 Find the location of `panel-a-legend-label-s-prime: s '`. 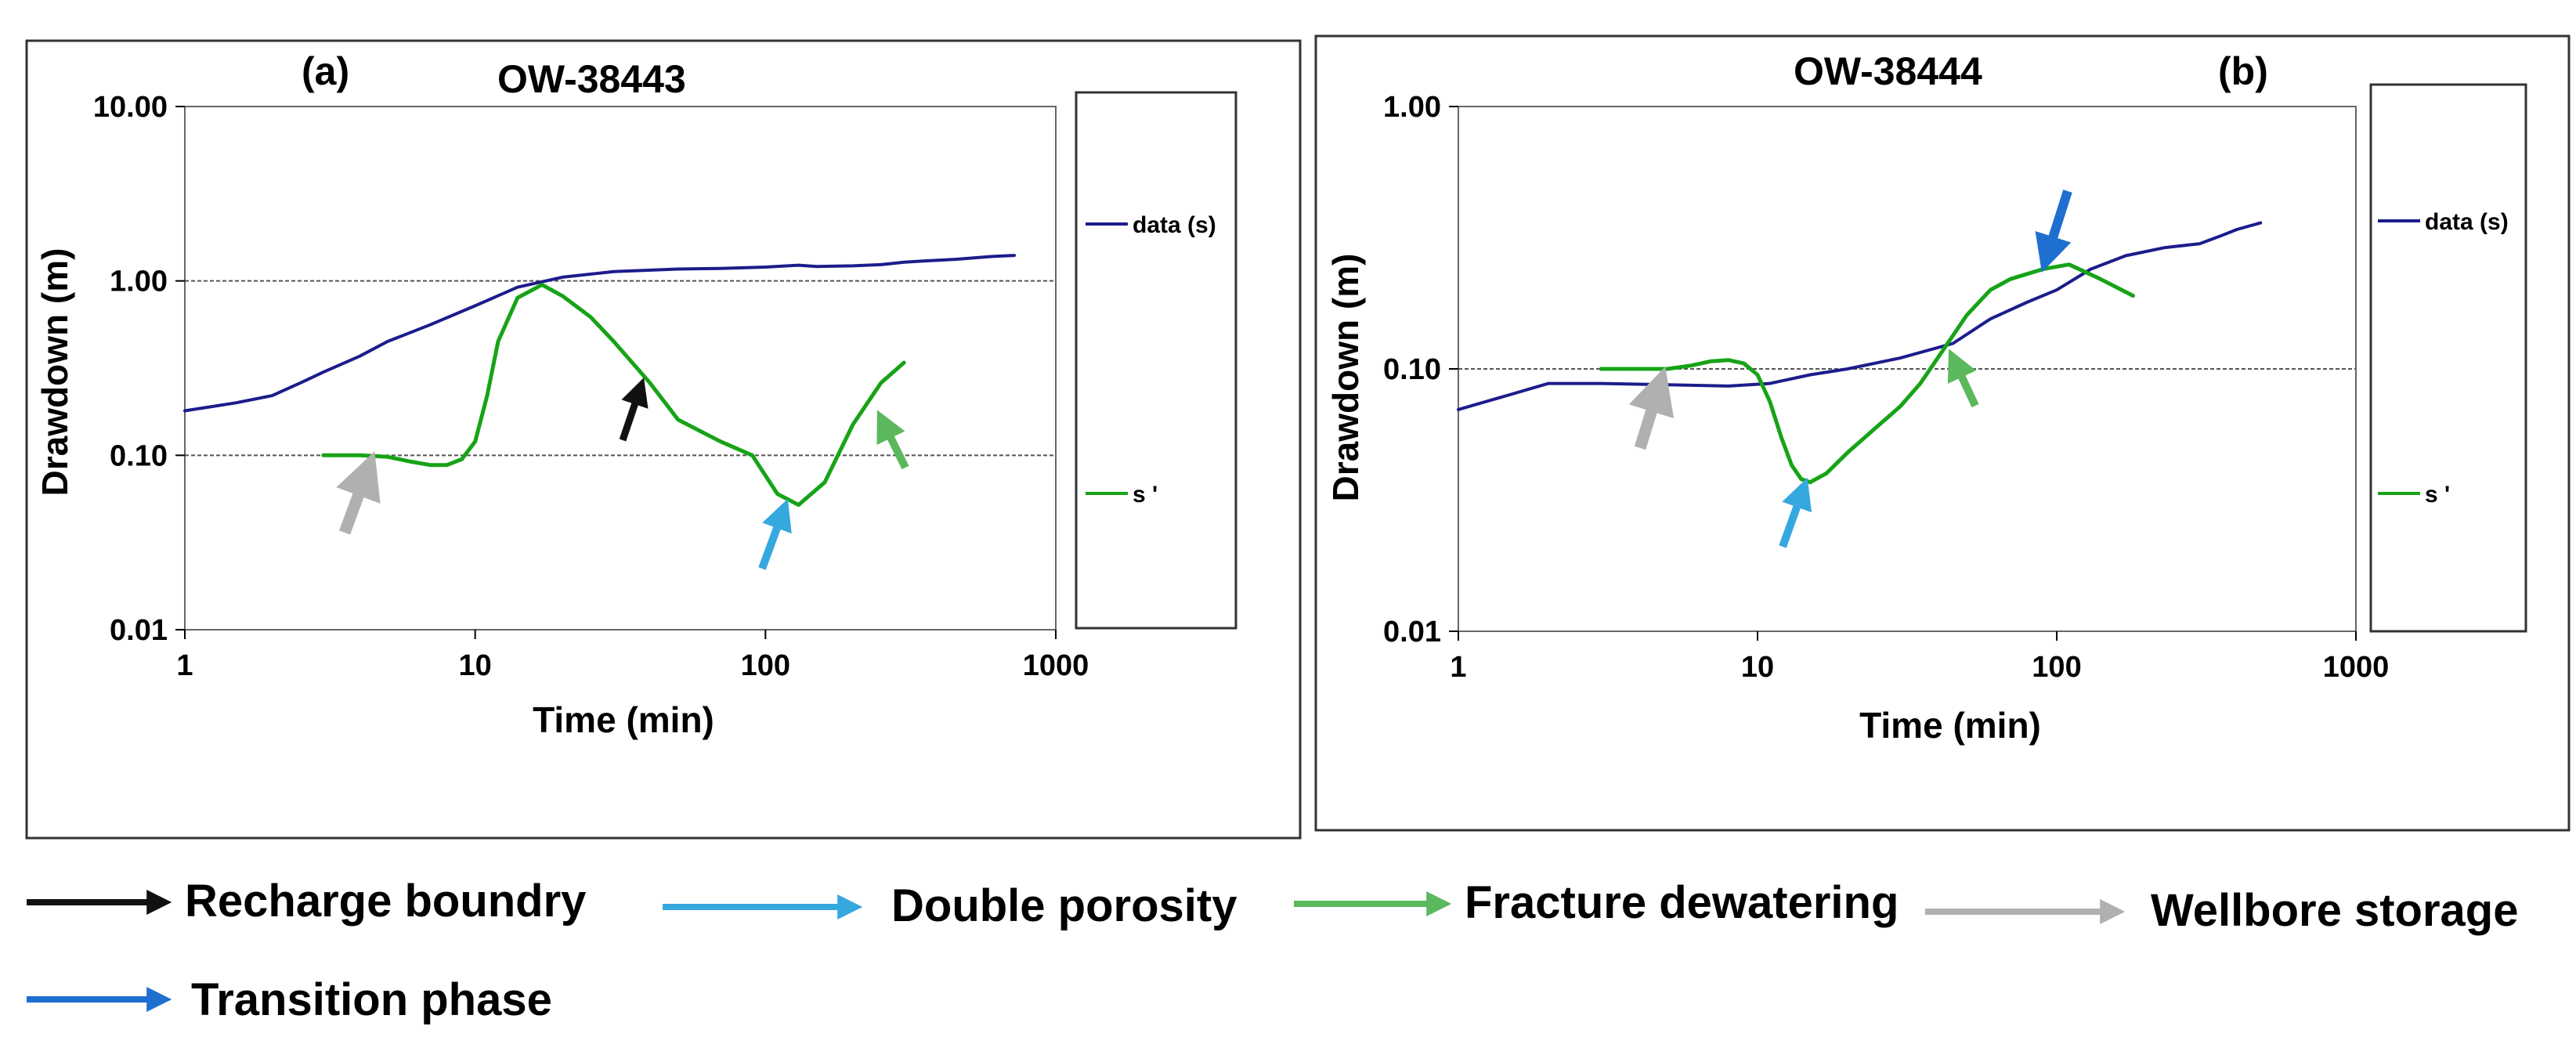

panel-a-legend-label-s-prime: s ' is located at coordinates (1145, 495).